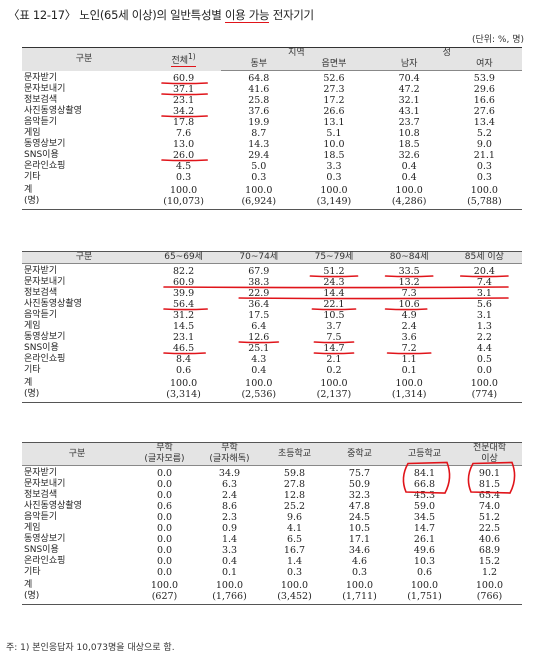 The height and width of the screenshot is (663, 536). What do you see at coordinates (334, 100) in the screenshot?
I see `table-cell: 17.2` at bounding box center [334, 100].